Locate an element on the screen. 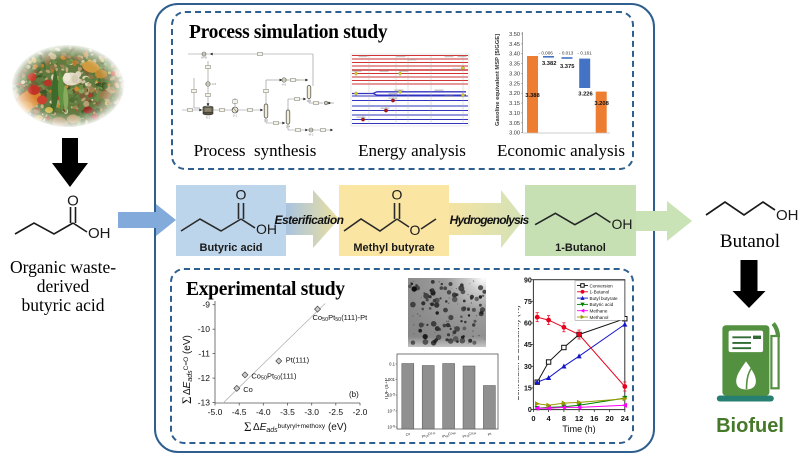 This screenshot has width=800, height=456. svg-text: D-1 is located at coordinates (235, 116).